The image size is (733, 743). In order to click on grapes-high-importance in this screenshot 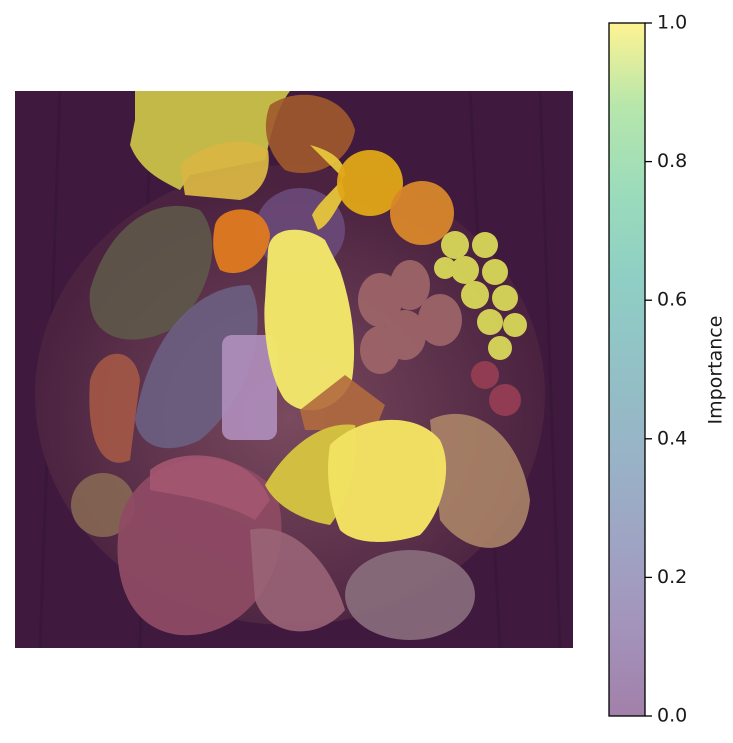, I will do `click(480, 295)`.